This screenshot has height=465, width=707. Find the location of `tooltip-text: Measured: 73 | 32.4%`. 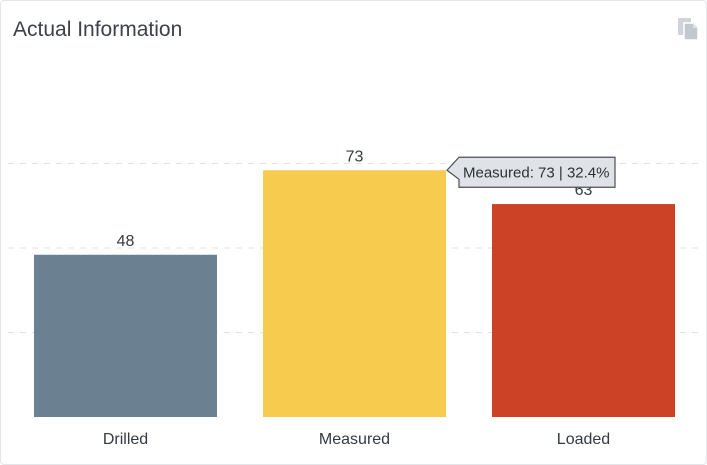

tooltip-text: Measured: 73 | 32.4% is located at coordinates (536, 172).